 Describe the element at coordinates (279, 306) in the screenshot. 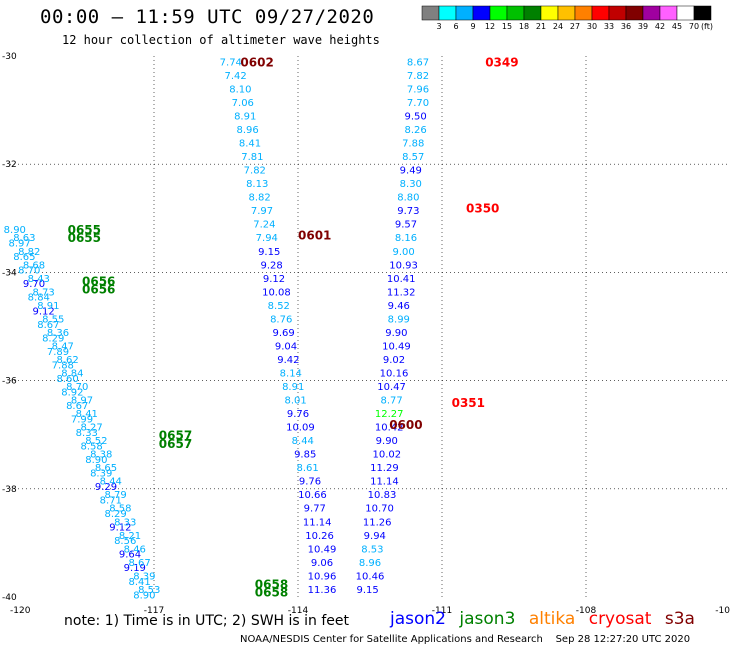

I see `wave-height-value: 8.52` at that location.